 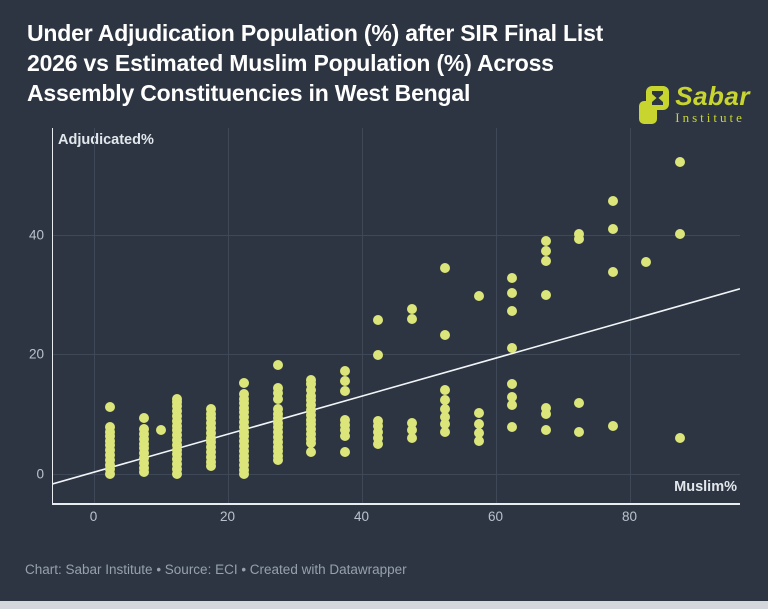 I want to click on y-tick-label: 40, so click(x=36, y=235).